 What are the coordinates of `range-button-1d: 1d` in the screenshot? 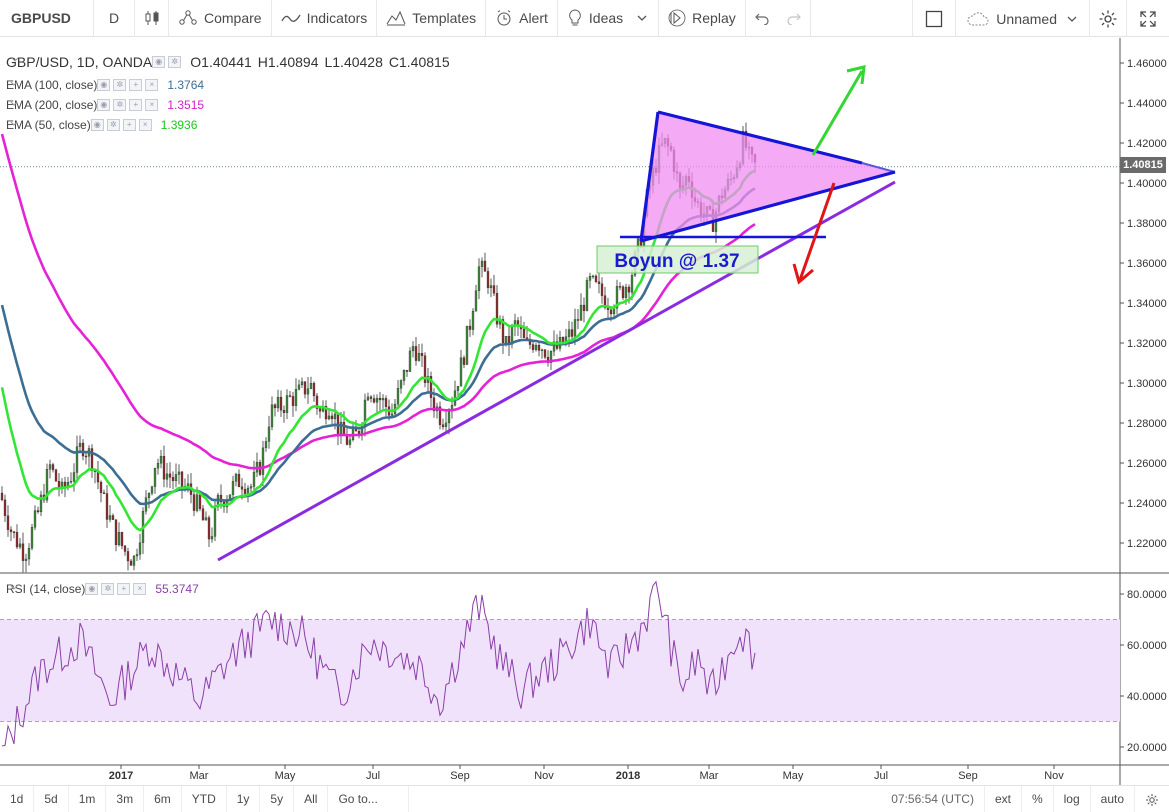 It's located at (17, 798).